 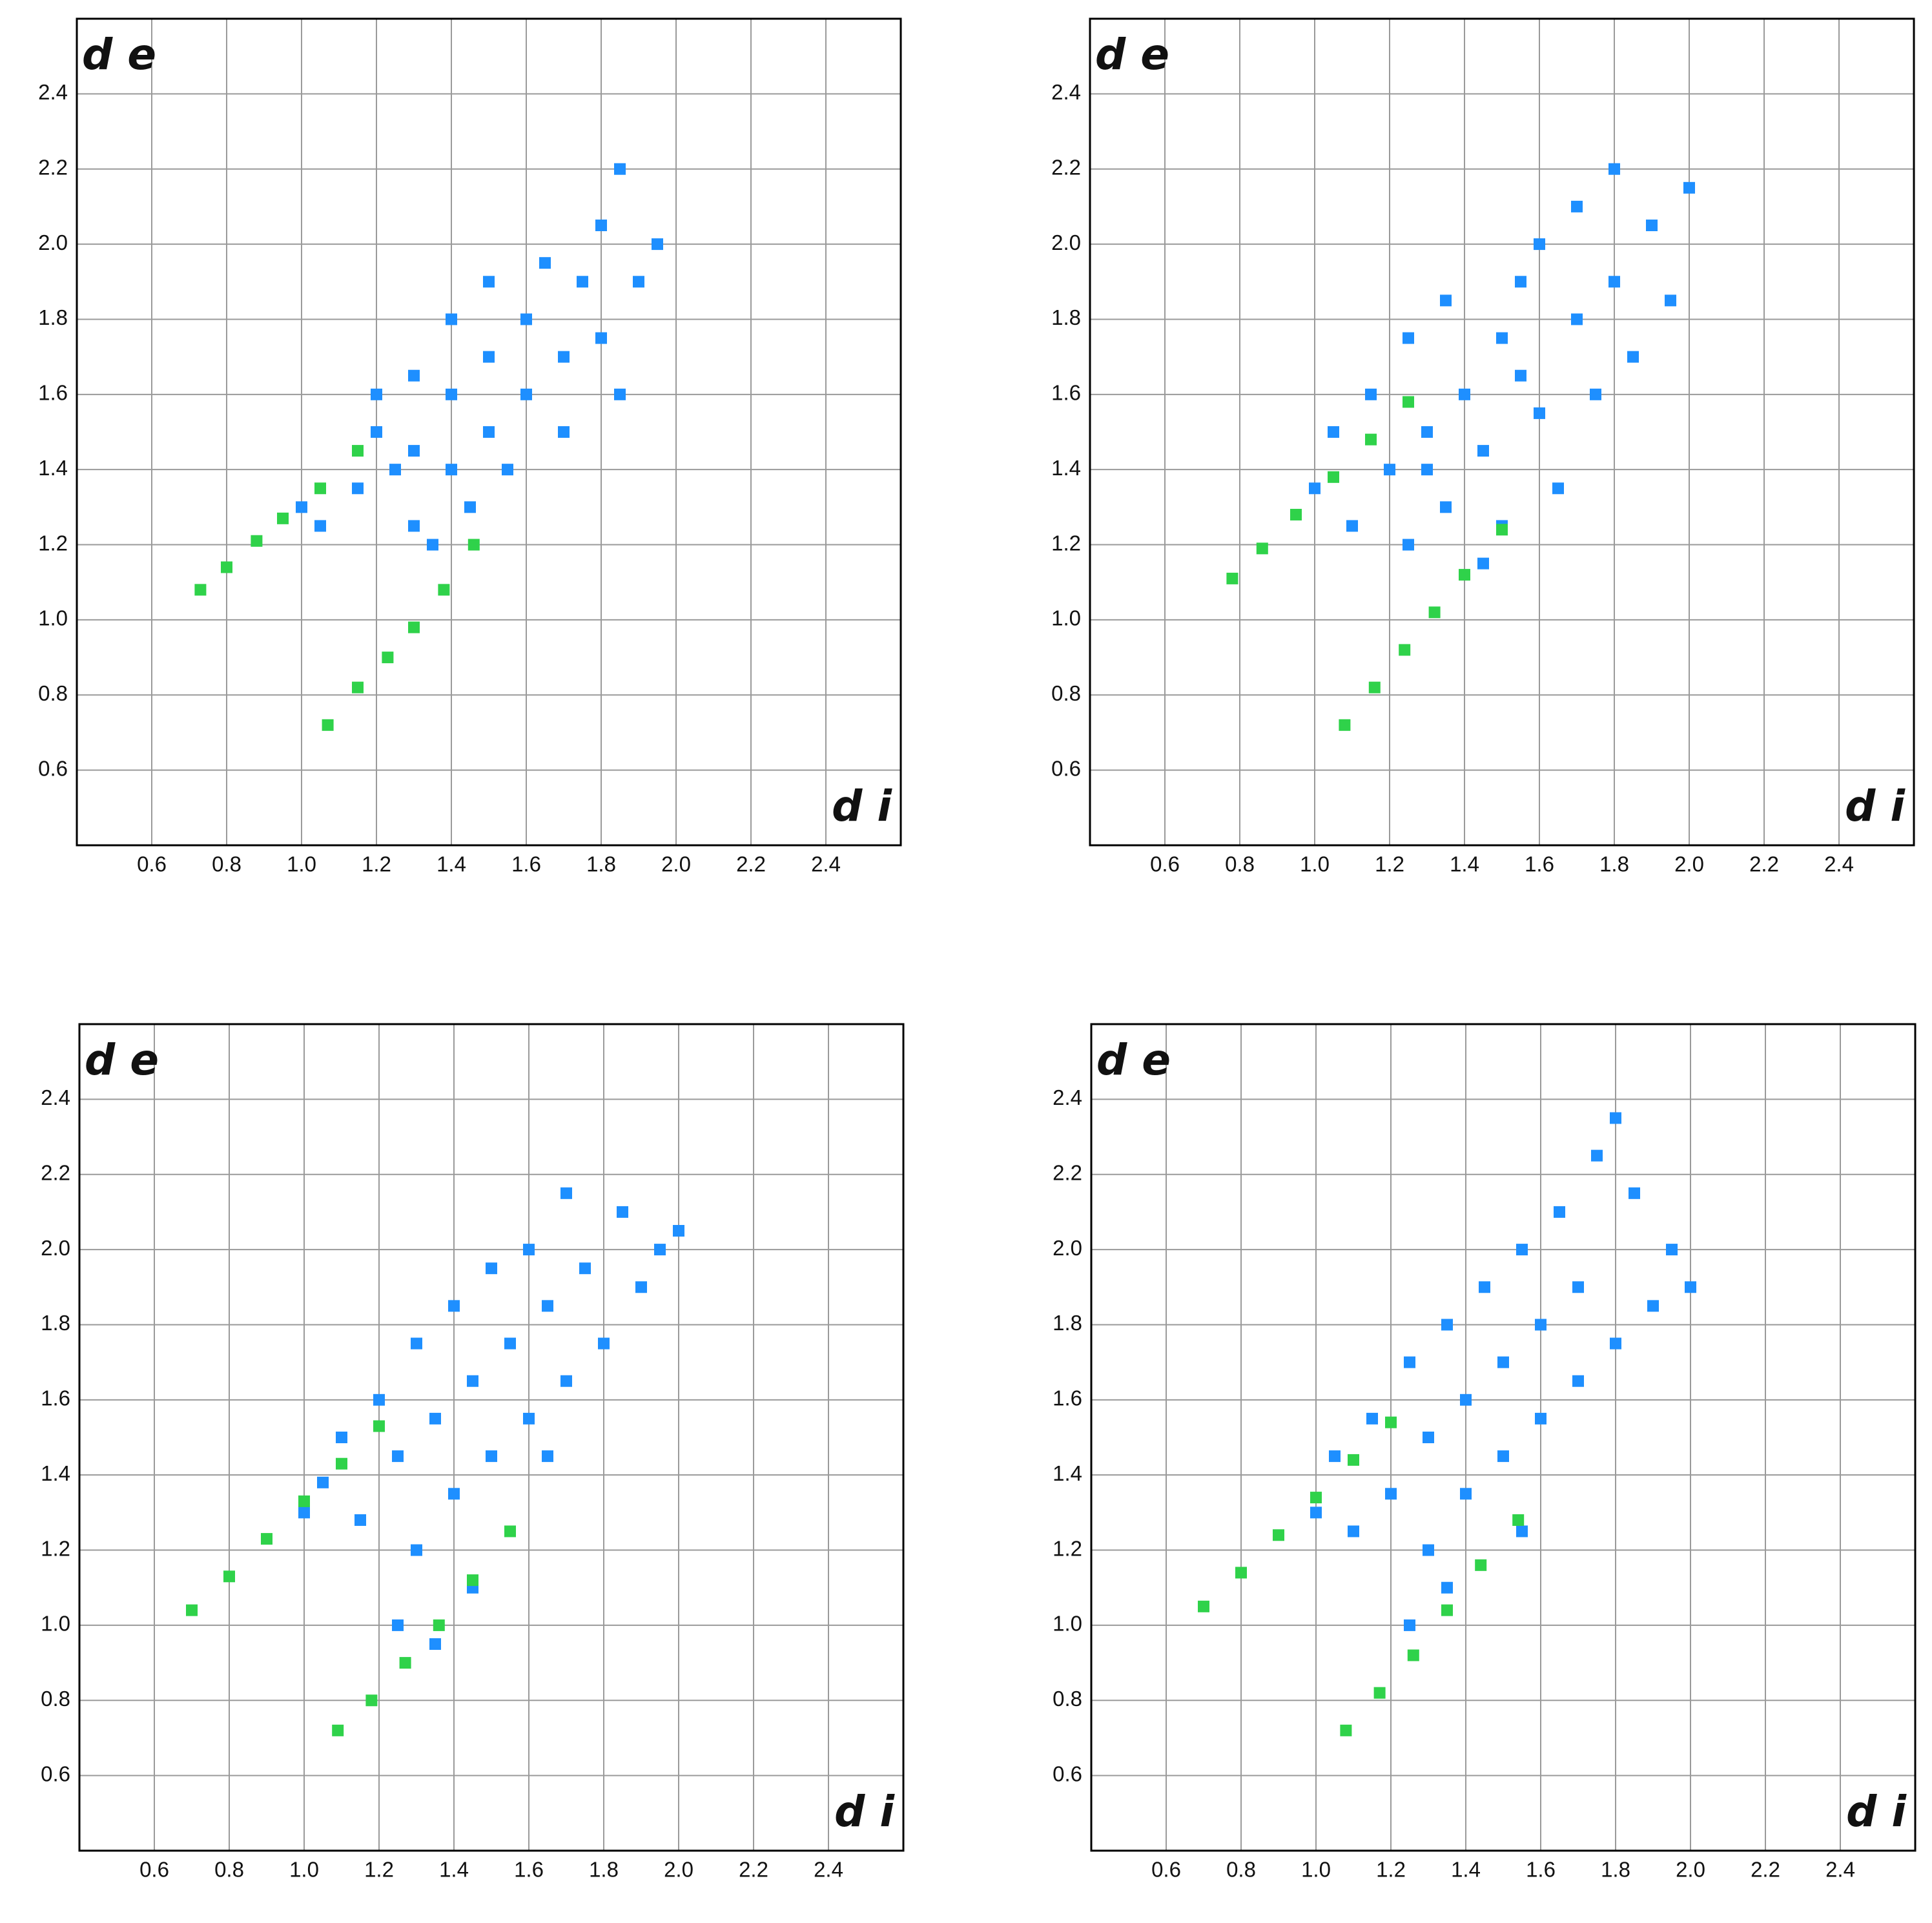 What do you see at coordinates (1616, 1870) in the screenshot?
I see `x-tick-label: 1.8` at bounding box center [1616, 1870].